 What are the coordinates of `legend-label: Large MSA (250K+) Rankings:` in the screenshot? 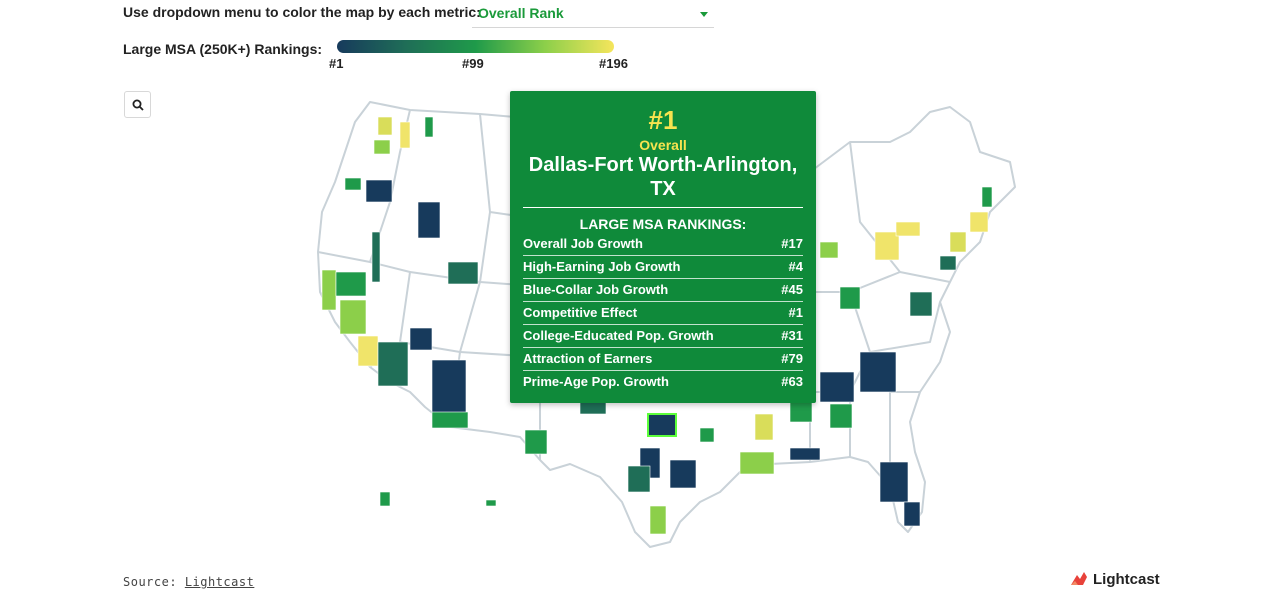 It's located at (223, 49).